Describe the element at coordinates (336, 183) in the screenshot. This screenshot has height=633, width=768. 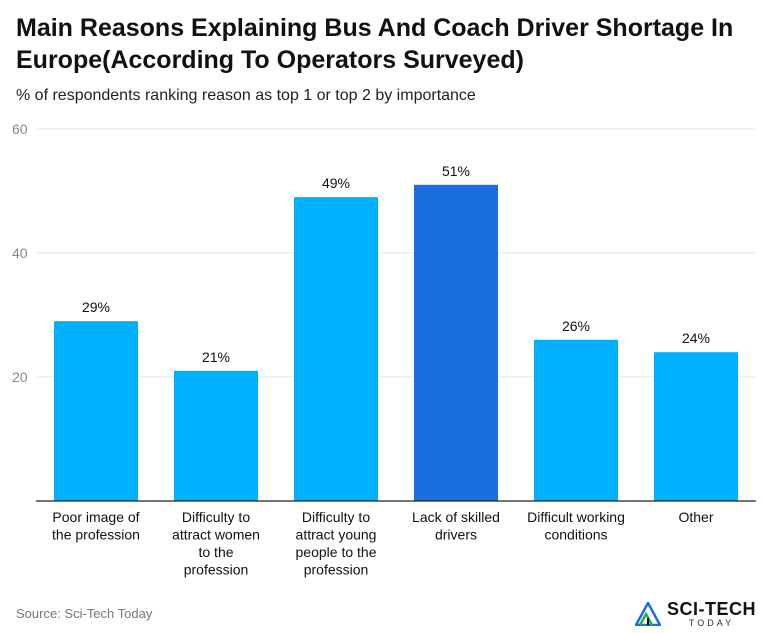
I see `data-label: 49%` at that location.